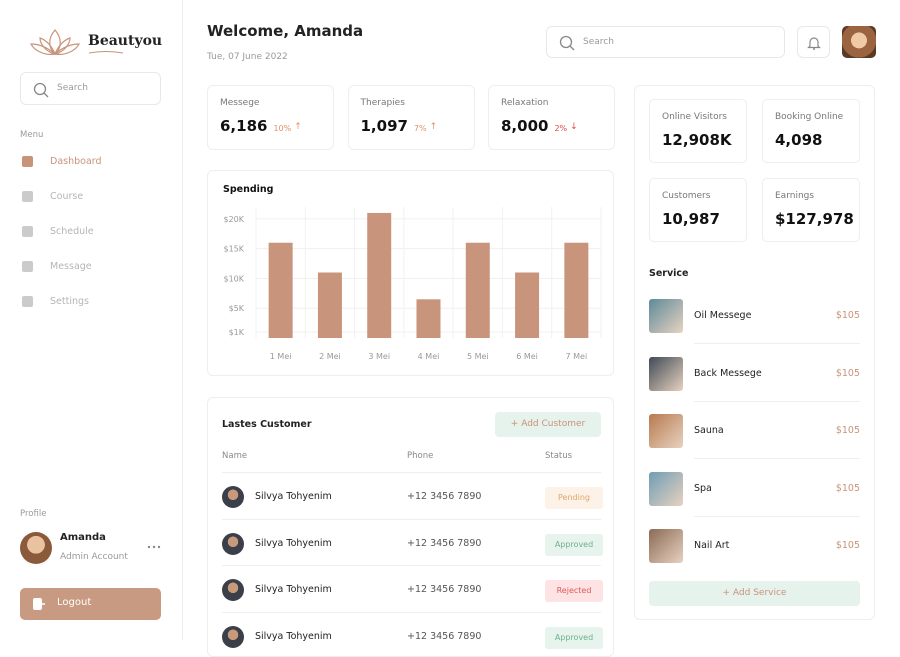 Image resolution: width=900 pixels, height=657 pixels. What do you see at coordinates (712, 545) in the screenshot?
I see `service-name: Nail Art` at bounding box center [712, 545].